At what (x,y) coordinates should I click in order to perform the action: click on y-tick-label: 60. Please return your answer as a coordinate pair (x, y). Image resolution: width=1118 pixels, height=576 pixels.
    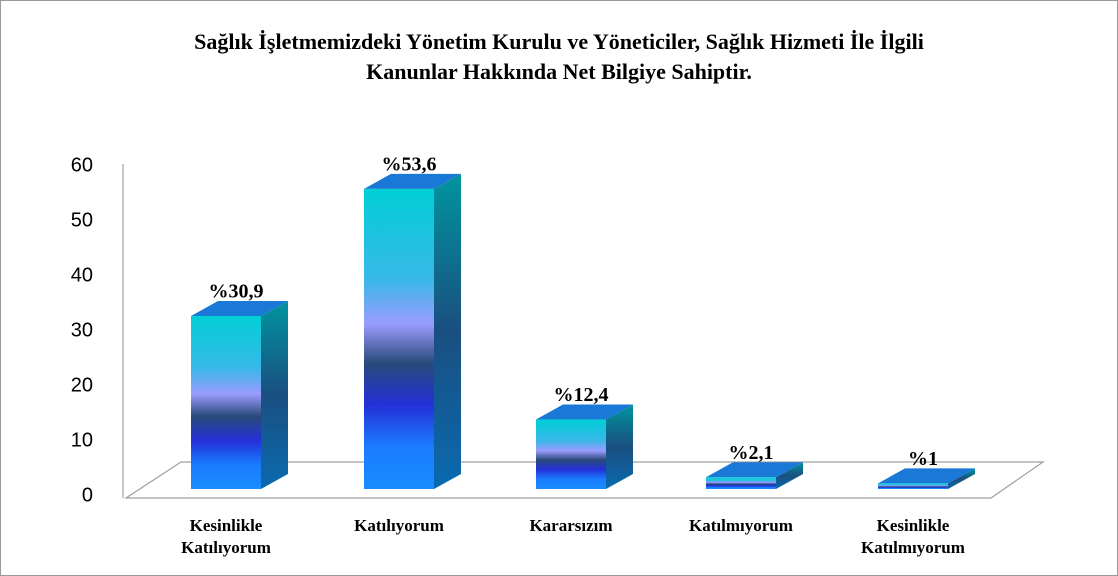
    Looking at the image, I should click on (82, 165).